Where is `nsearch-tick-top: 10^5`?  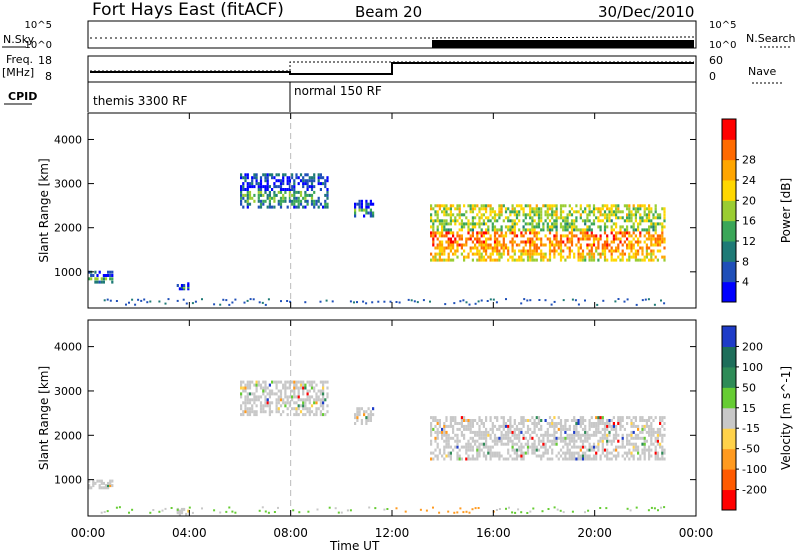
nsearch-tick-top: 10^5 is located at coordinates (722, 25).